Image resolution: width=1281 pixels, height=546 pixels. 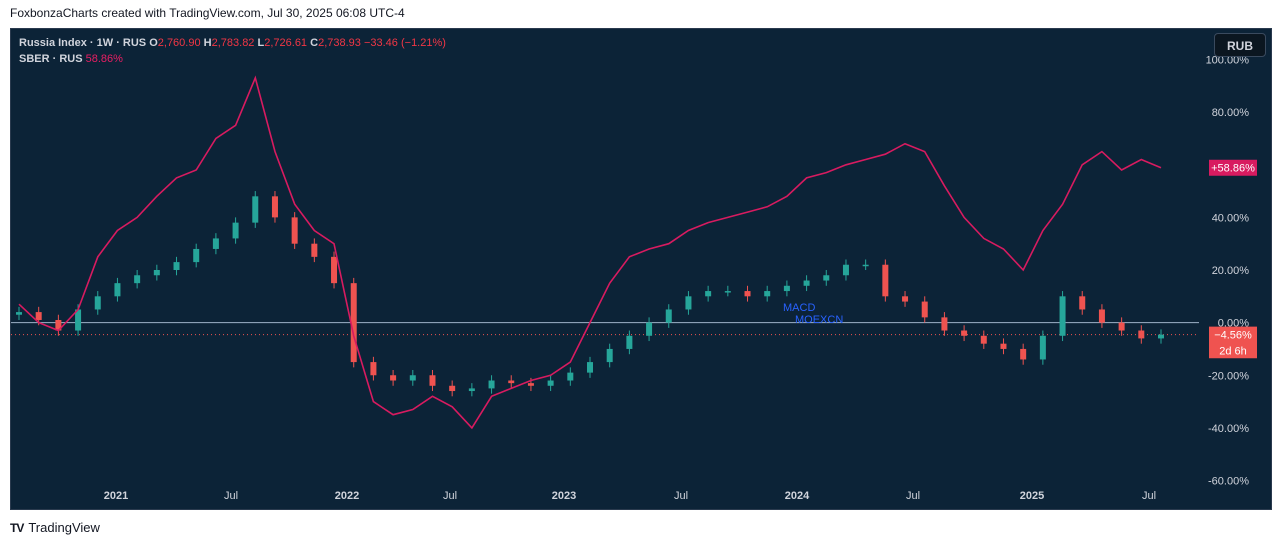 I want to click on price-label-text: −4.56%, so click(x=1233, y=336).